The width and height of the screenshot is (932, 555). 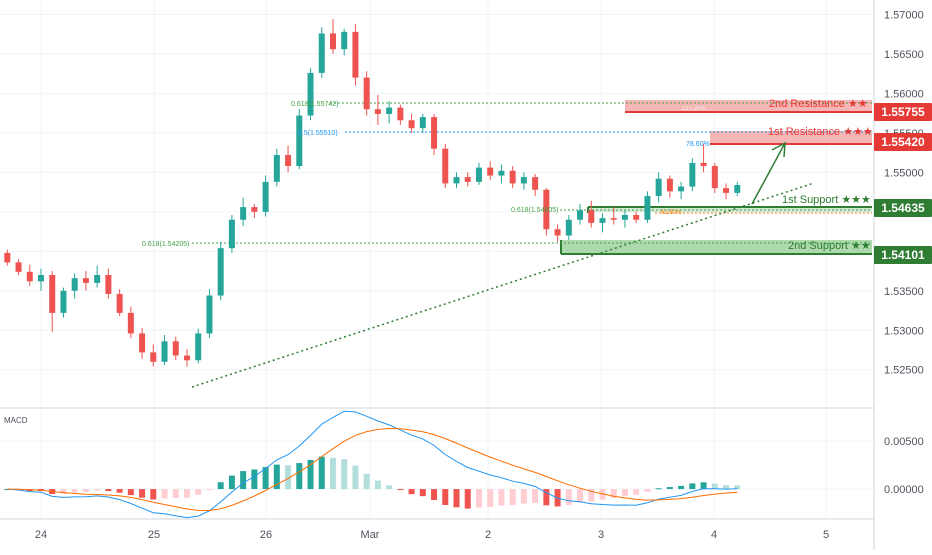 I want to click on time-tick-label: 4, so click(x=714, y=535).